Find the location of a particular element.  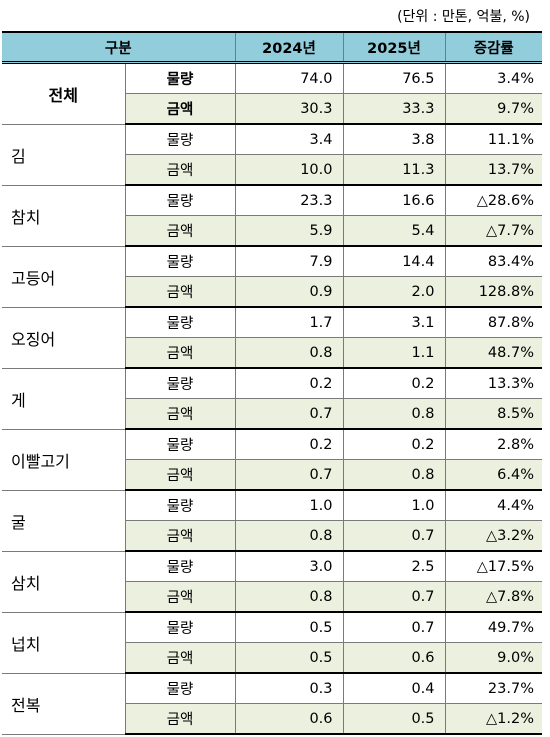

value-2025: 5.4 is located at coordinates (394, 231).